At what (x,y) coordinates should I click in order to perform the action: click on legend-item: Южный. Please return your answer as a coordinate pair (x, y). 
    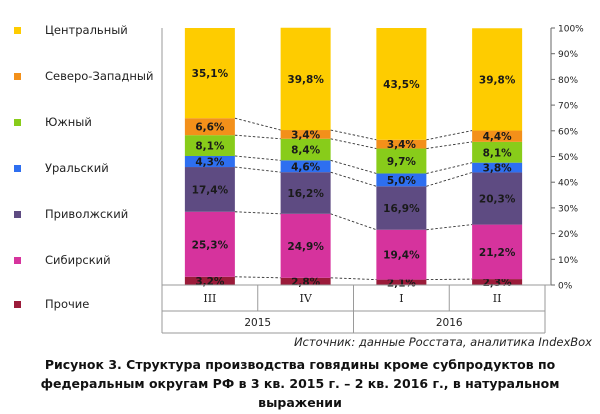
    Looking at the image, I should click on (53, 122).